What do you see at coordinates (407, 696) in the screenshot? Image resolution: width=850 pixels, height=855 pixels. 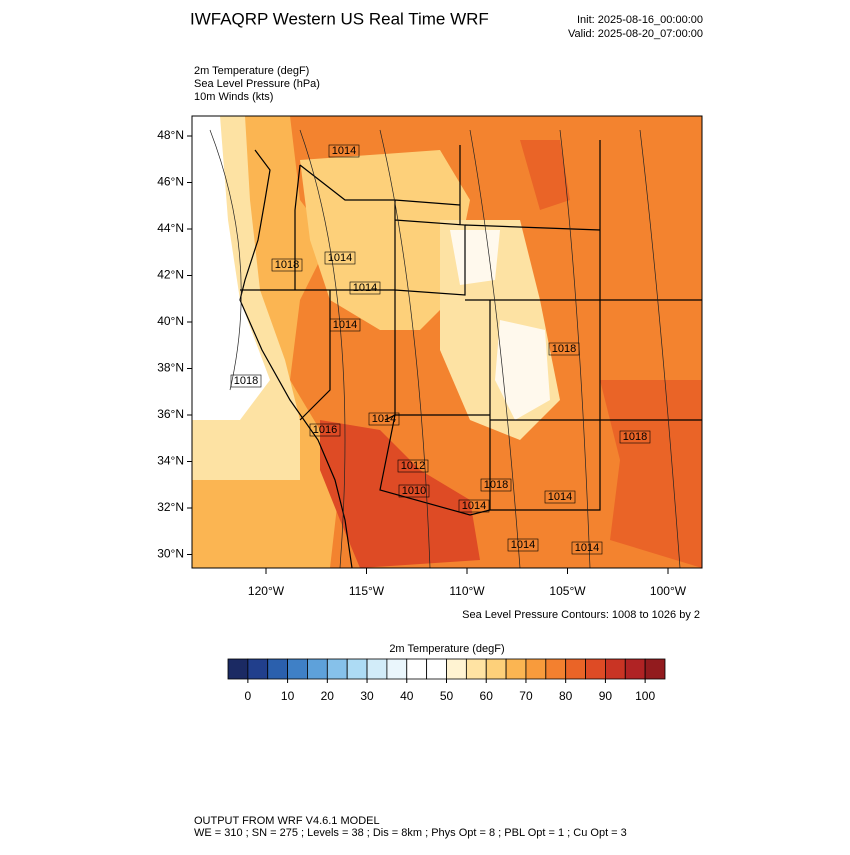 I see `colorbar-label: 40` at bounding box center [407, 696].